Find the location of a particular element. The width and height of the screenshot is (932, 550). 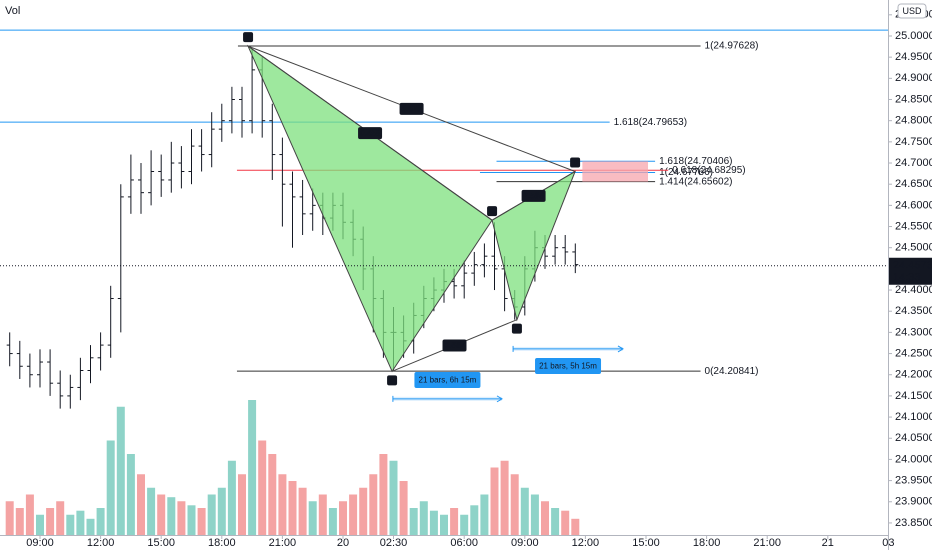

ratio-label: 0.613 is located at coordinates (412, 108).